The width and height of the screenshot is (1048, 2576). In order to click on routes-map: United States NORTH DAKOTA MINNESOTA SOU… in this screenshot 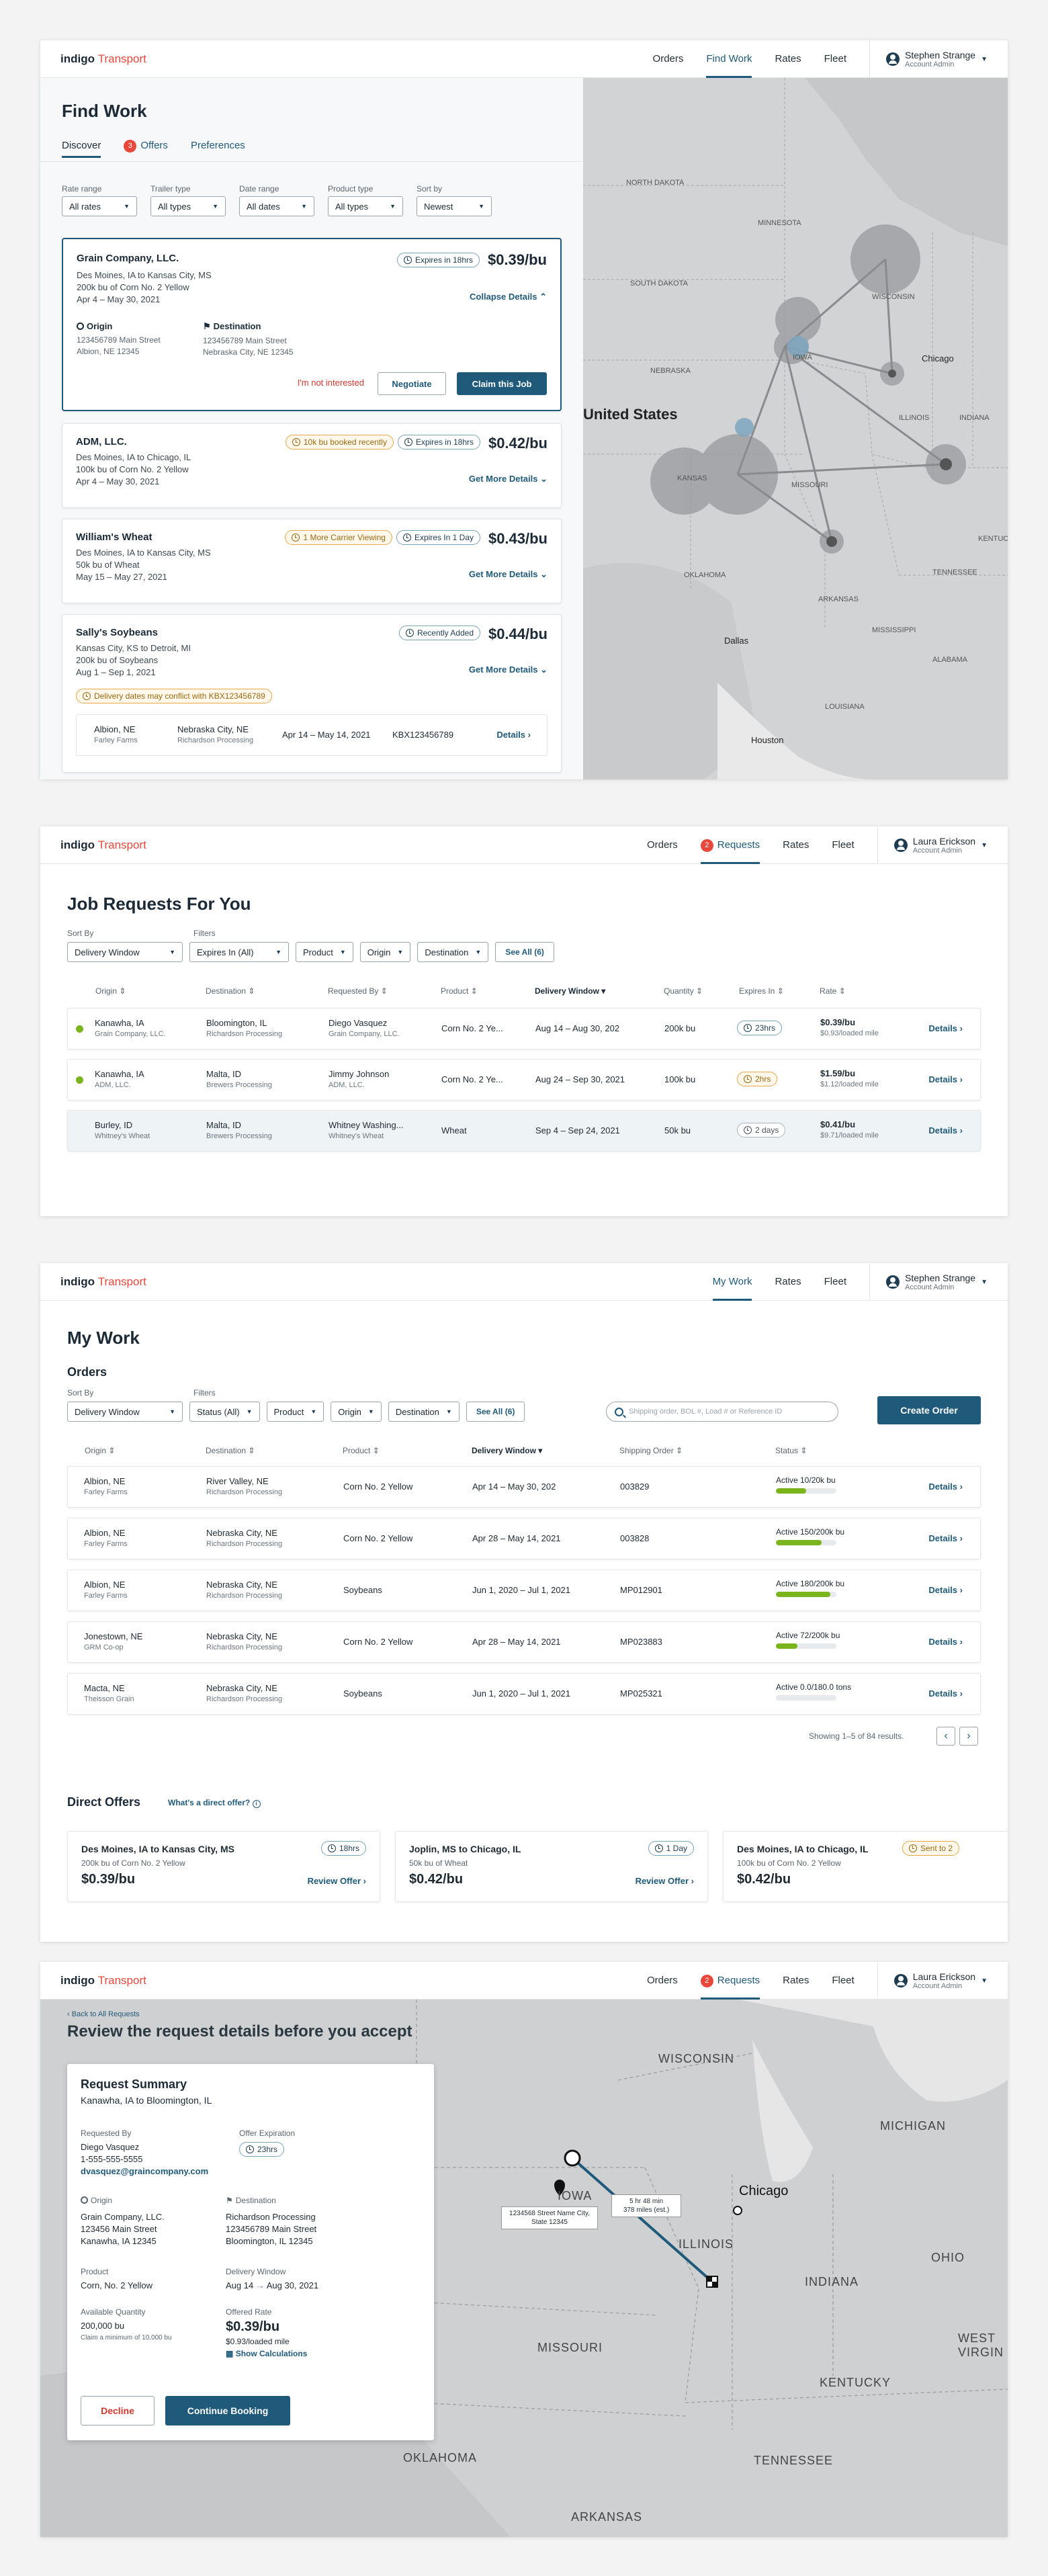, I will do `click(795, 428)`.